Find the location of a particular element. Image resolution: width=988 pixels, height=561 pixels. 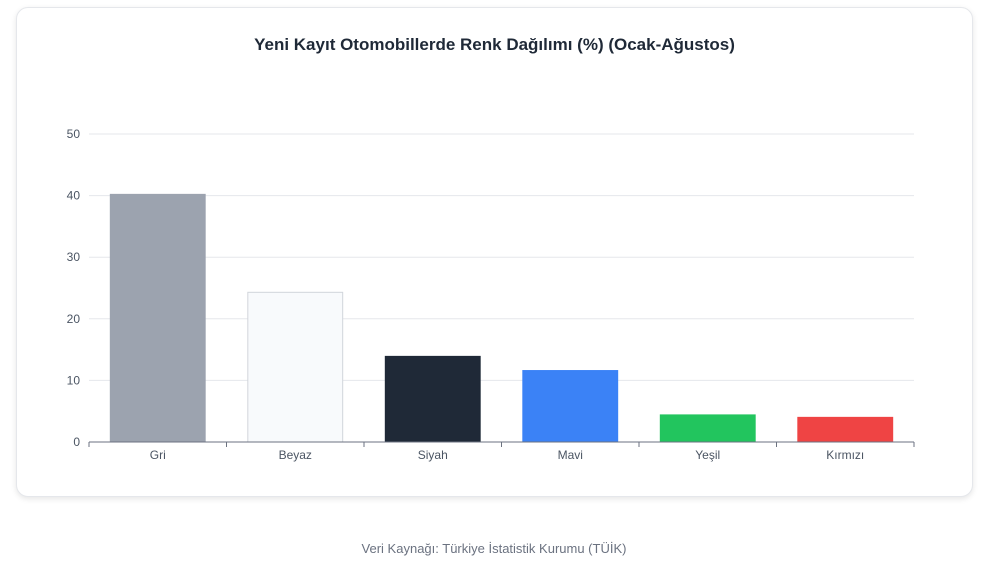

y-tick-label: 30 is located at coordinates (74, 257).